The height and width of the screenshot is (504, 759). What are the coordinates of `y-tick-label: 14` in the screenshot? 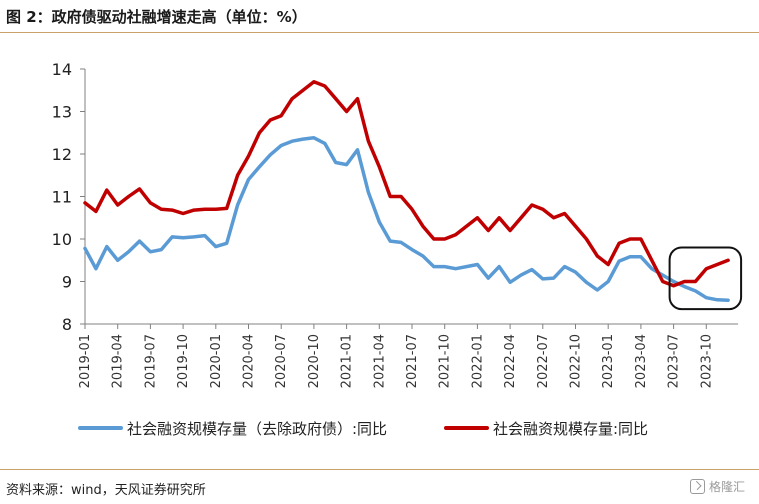 It's located at (62, 69).